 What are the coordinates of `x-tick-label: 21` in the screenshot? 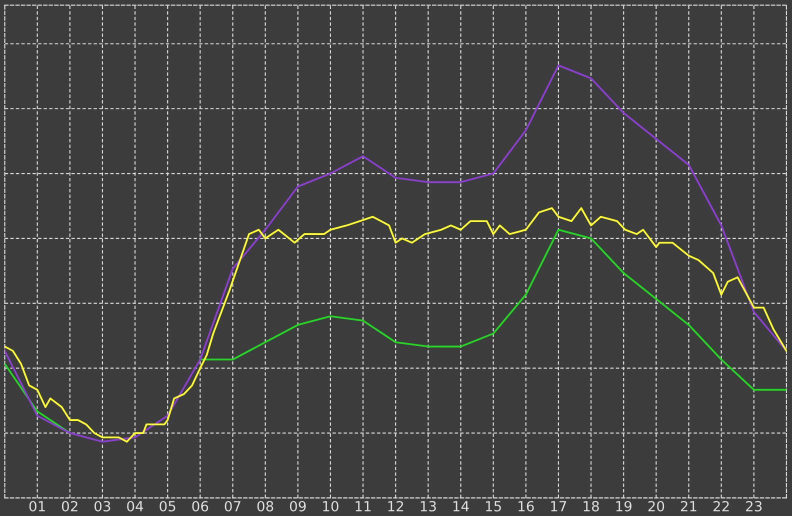 It's located at (688, 506).